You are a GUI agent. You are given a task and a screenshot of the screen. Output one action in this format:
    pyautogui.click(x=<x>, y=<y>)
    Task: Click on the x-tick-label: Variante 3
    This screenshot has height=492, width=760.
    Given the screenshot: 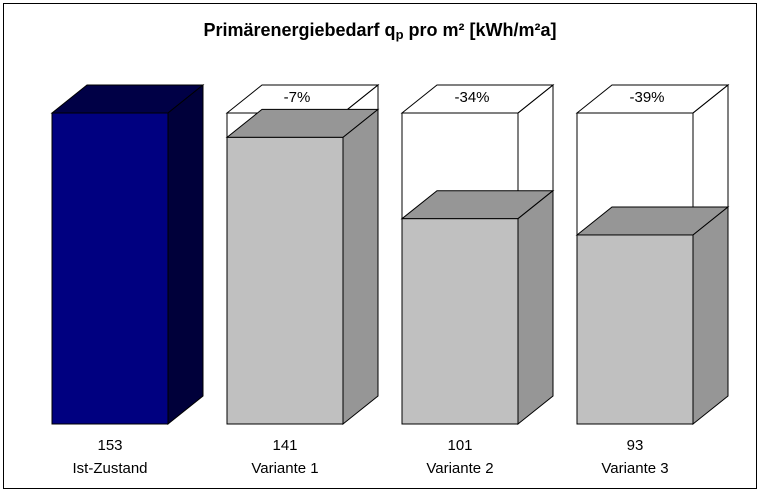 What is the action you would take?
    pyautogui.click(x=634, y=468)
    